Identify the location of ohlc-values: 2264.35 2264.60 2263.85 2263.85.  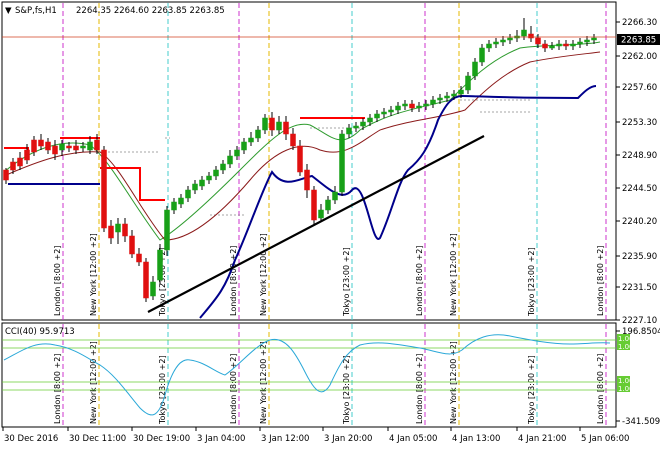
(150, 11).